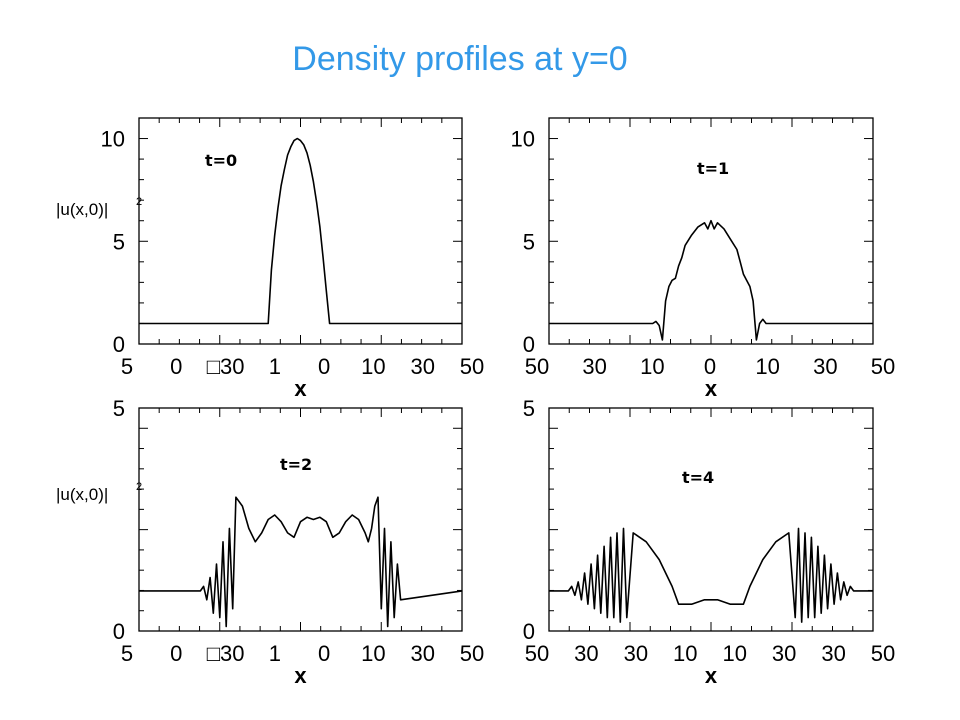  I want to click on panel-time-label: t=2, so click(296, 464).